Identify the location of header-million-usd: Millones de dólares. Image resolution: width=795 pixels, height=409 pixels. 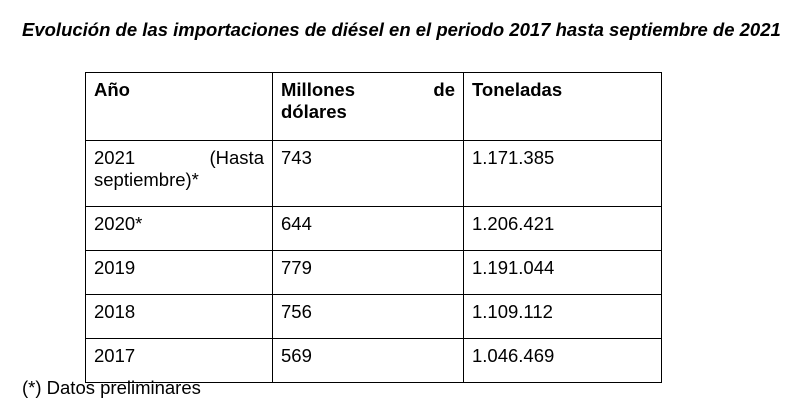
(368, 106).